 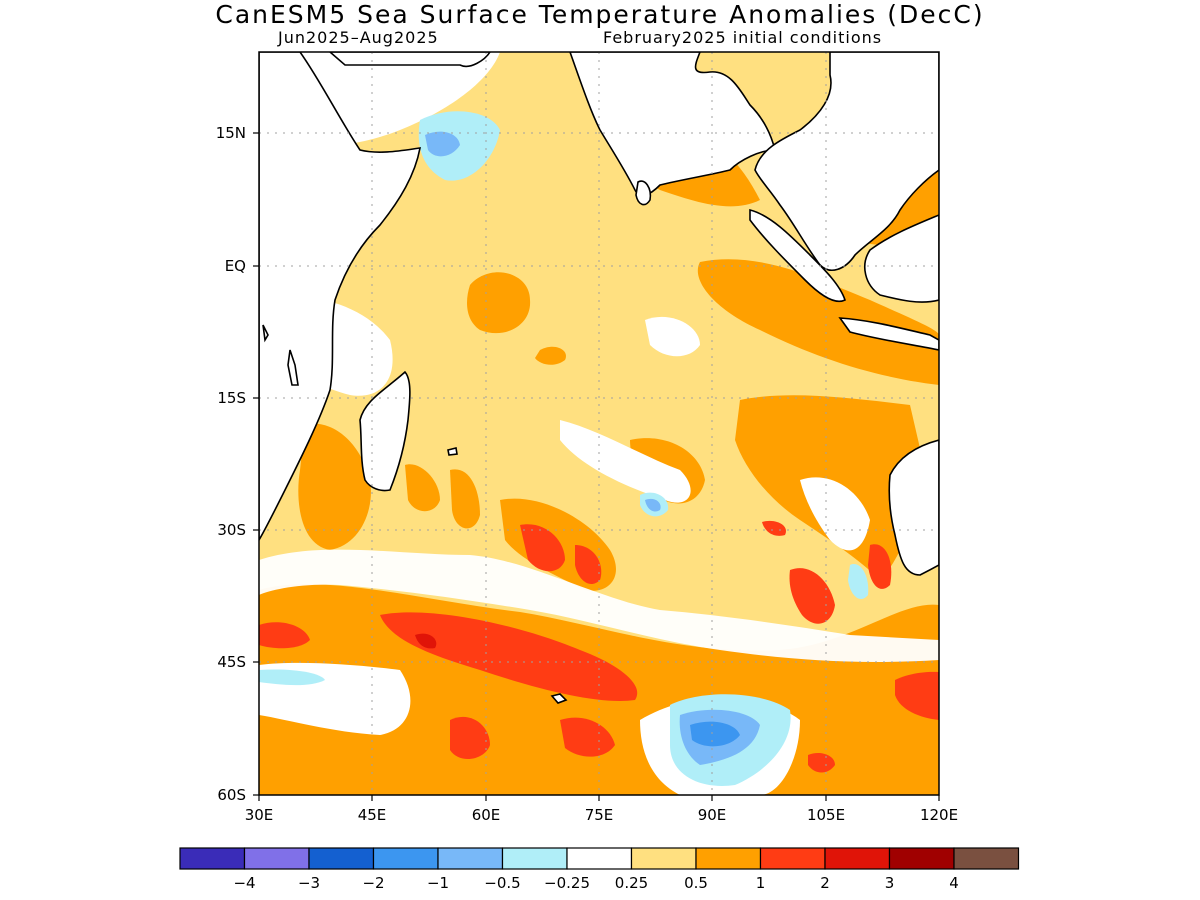 What do you see at coordinates (438, 883) in the screenshot?
I see `legend-label: −1` at bounding box center [438, 883].